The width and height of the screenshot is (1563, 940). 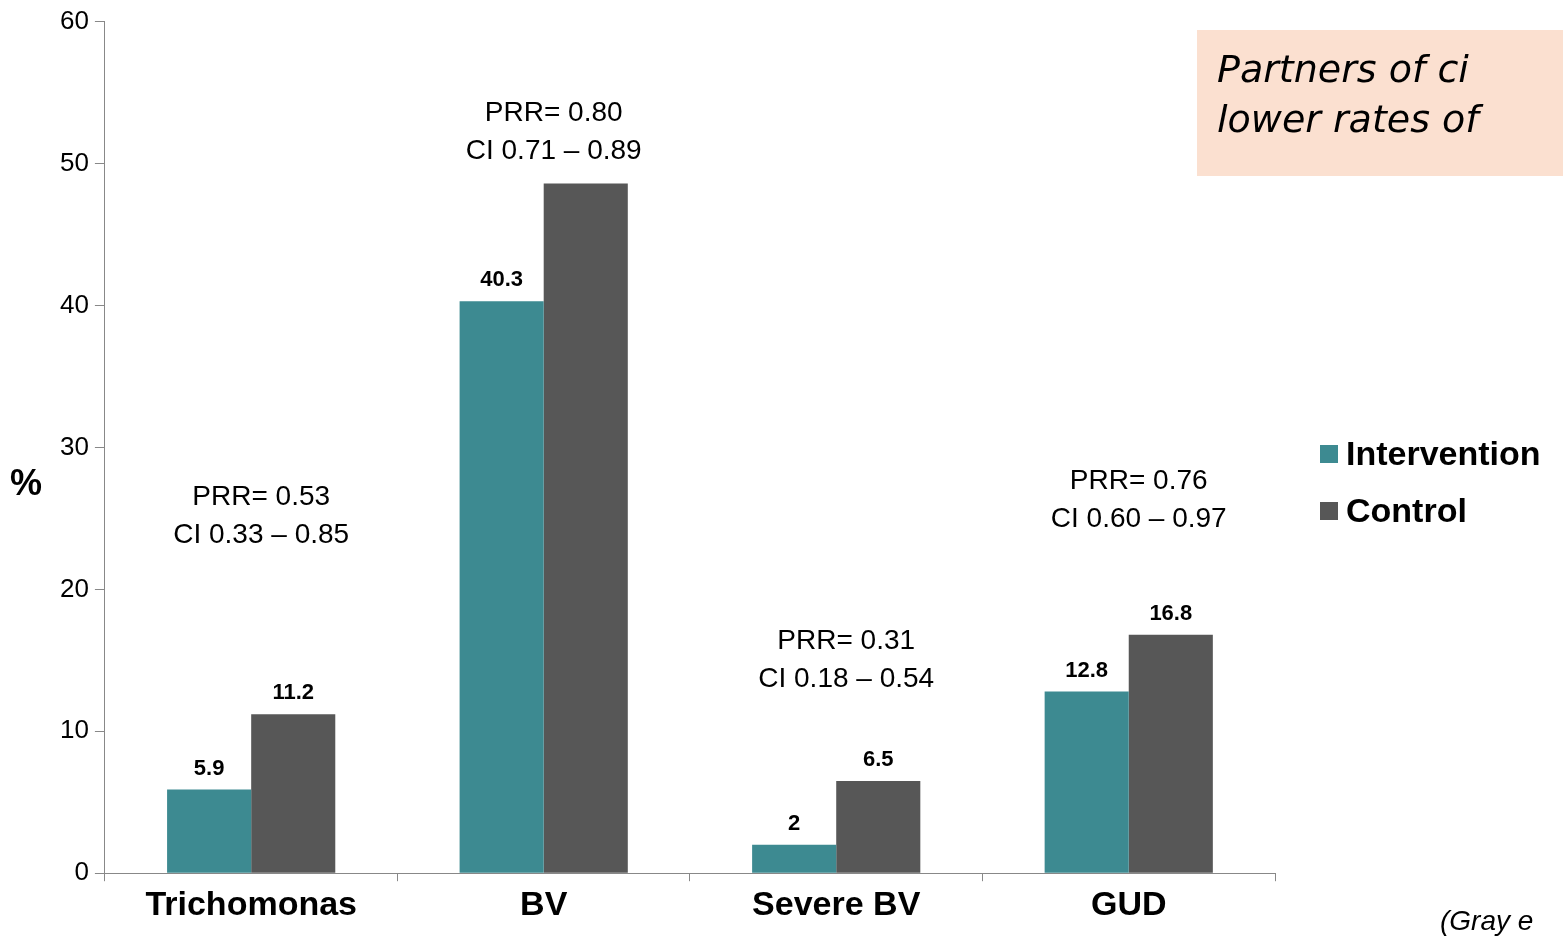 I want to click on annotation: PRR= 0.80 CI 0.71 – 0.89, so click(x=553, y=130).